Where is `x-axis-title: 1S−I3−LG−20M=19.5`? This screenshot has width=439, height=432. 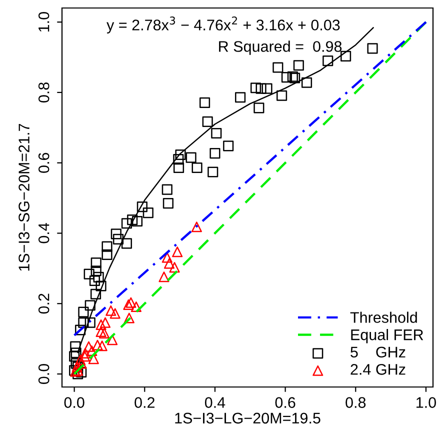 x-axis-title: 1S−I3−LG−20M=19.5 is located at coordinates (247, 418).